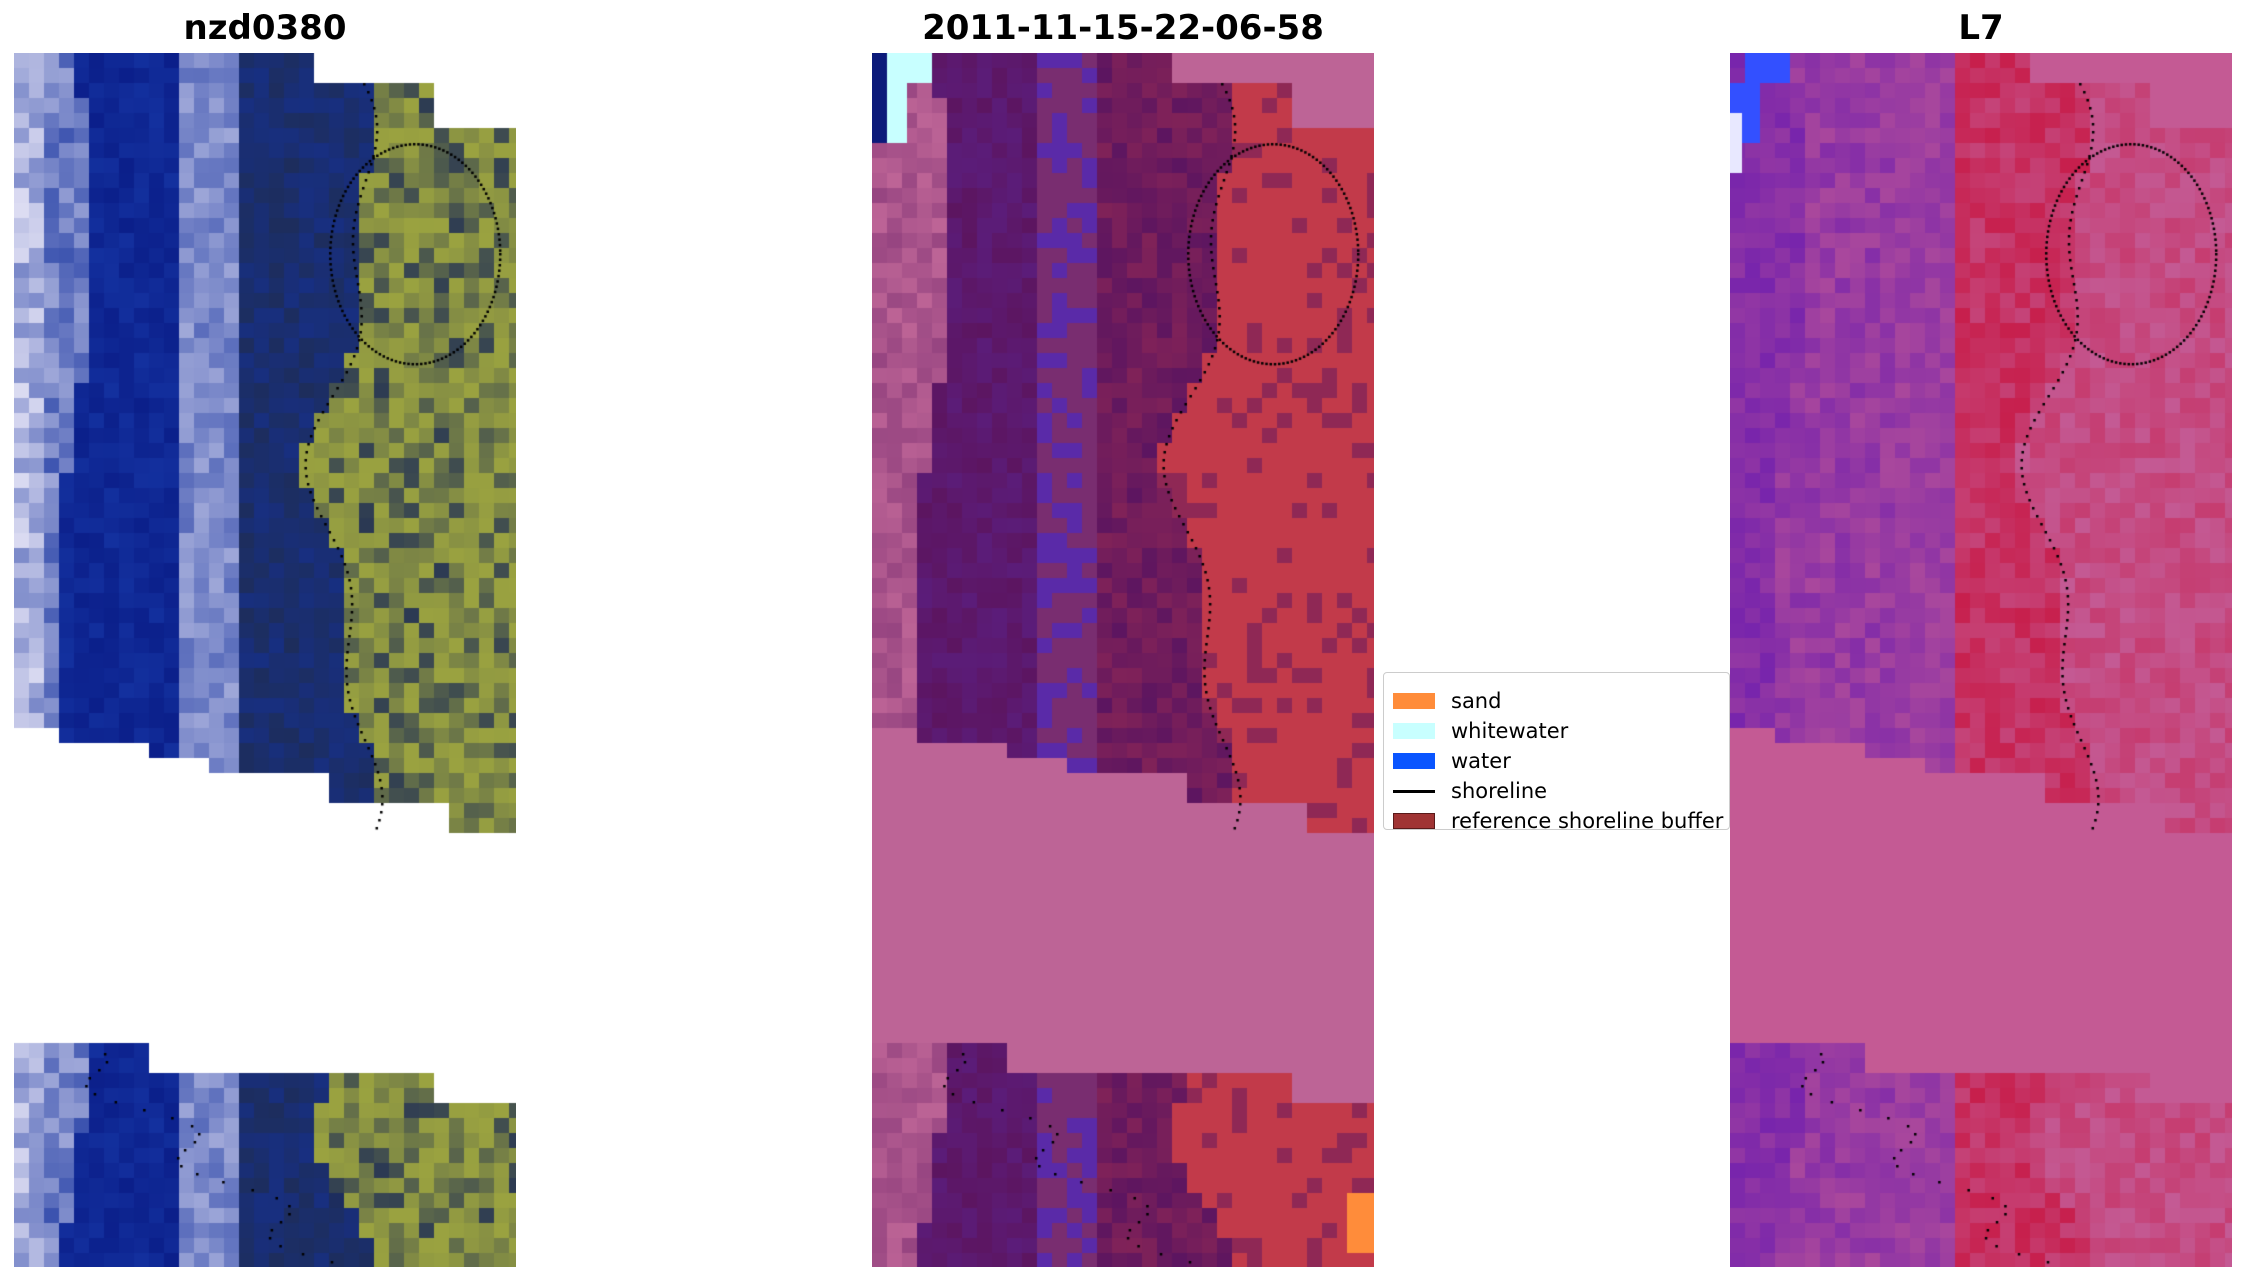 This screenshot has height=1283, width=2246. What do you see at coordinates (1510, 731) in the screenshot?
I see `legend-label-whitewater: whitewater` at bounding box center [1510, 731].